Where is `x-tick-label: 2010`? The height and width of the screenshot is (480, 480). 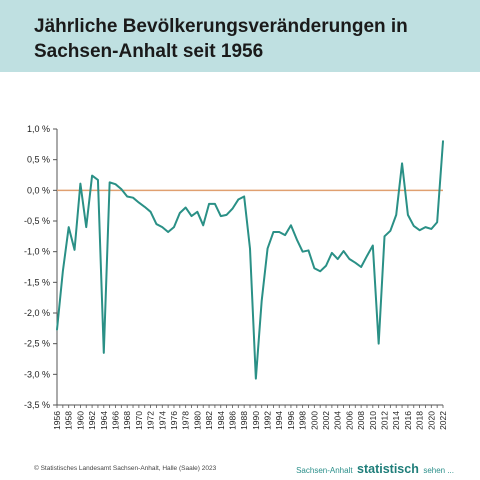
x-tick-label: 2010 is located at coordinates (373, 420).